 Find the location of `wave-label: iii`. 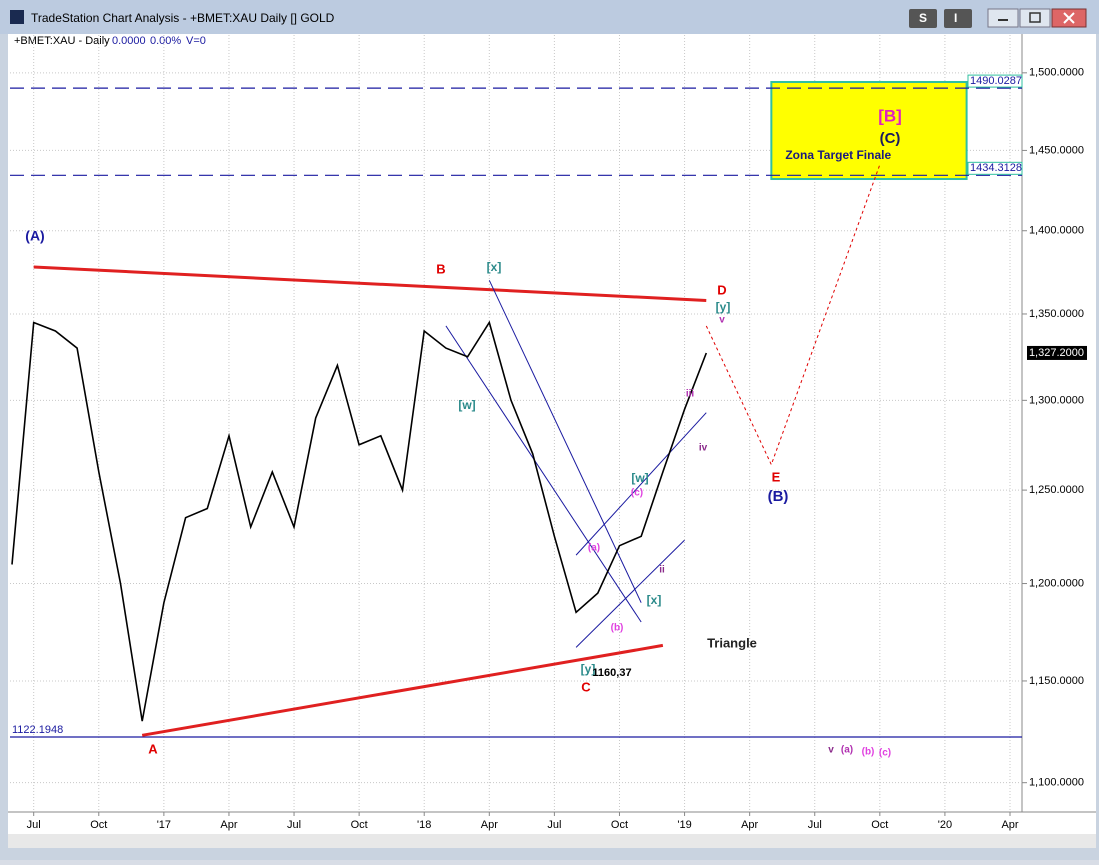

wave-label: iii is located at coordinates (690, 394).